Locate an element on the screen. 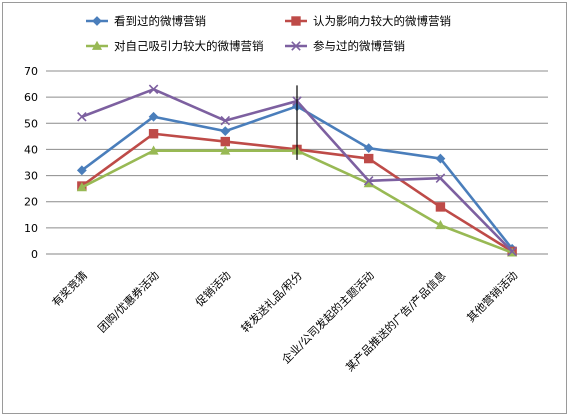 The width and height of the screenshot is (568, 415). y-axis-ticks: 0 10 20 30 40 50 60 70 is located at coordinates (31, 163).